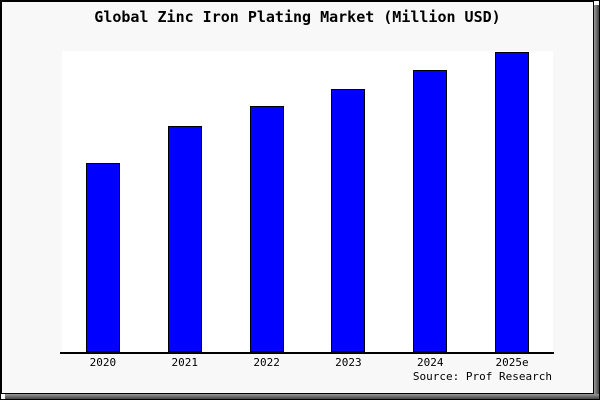 This screenshot has height=400, width=600. What do you see at coordinates (266, 229) in the screenshot?
I see `bar-2022` at bounding box center [266, 229].